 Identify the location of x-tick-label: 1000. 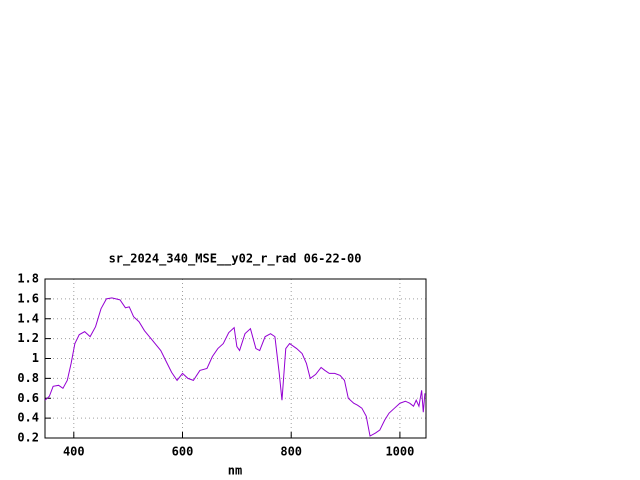
(399, 452).